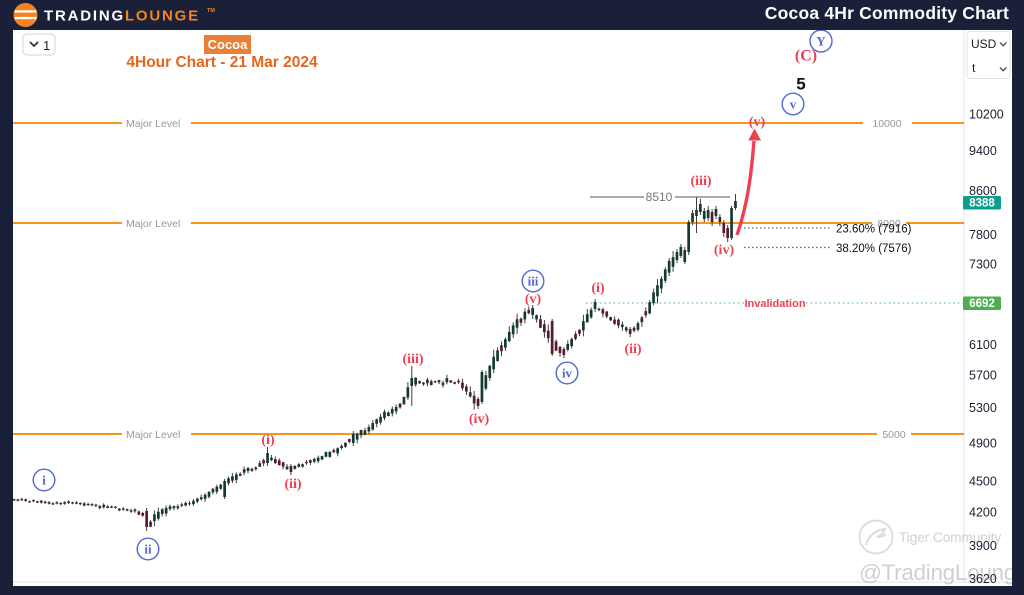 The height and width of the screenshot is (595, 1024). I want to click on svg-text: USD, so click(984, 44).